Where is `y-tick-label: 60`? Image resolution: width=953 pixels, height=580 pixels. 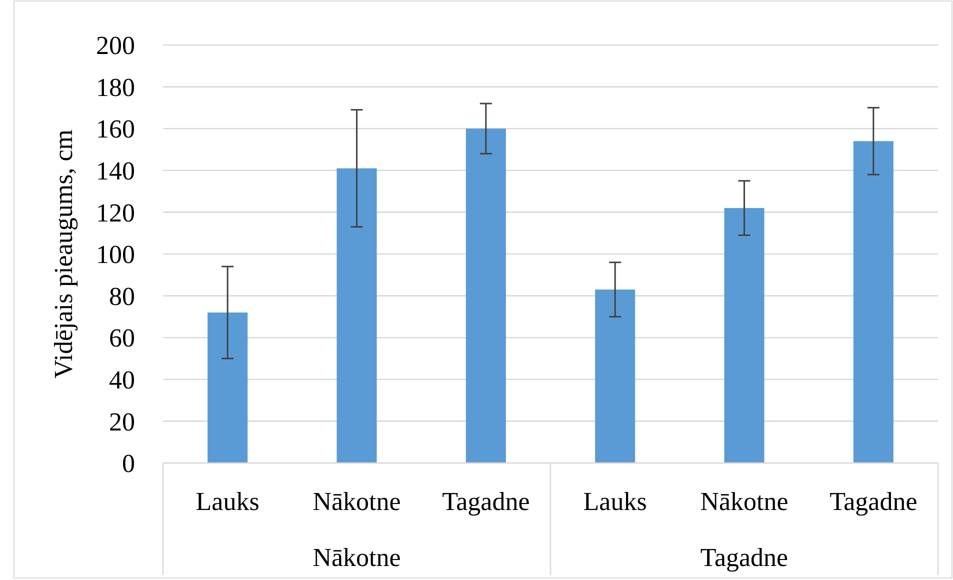 y-tick-label: 60 is located at coordinates (122, 338).